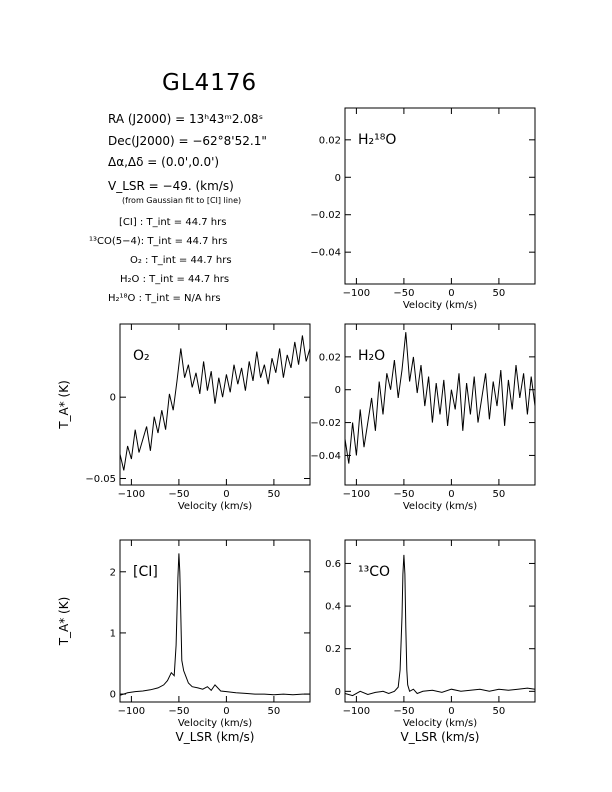 The width and height of the screenshot is (612, 792). What do you see at coordinates (175, 279) in the screenshot?
I see `tint-h2o: H₂O : T_int = 44.7 hrs` at bounding box center [175, 279].